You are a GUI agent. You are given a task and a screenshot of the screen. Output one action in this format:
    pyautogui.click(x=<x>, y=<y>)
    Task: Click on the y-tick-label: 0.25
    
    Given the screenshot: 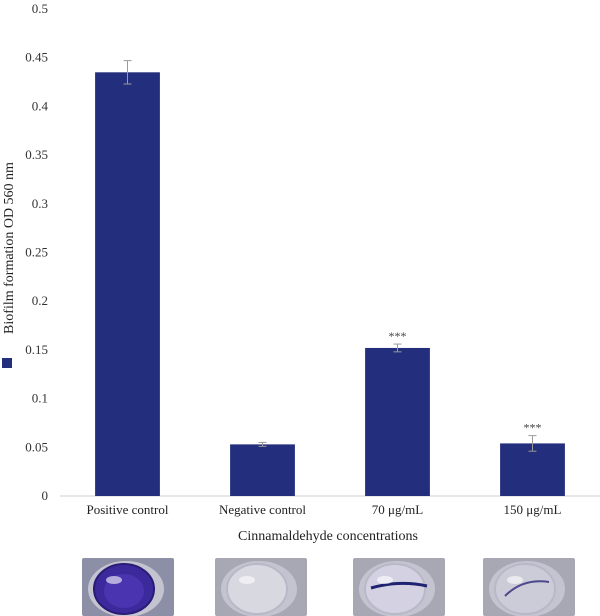 What is the action you would take?
    pyautogui.click(x=36, y=252)
    